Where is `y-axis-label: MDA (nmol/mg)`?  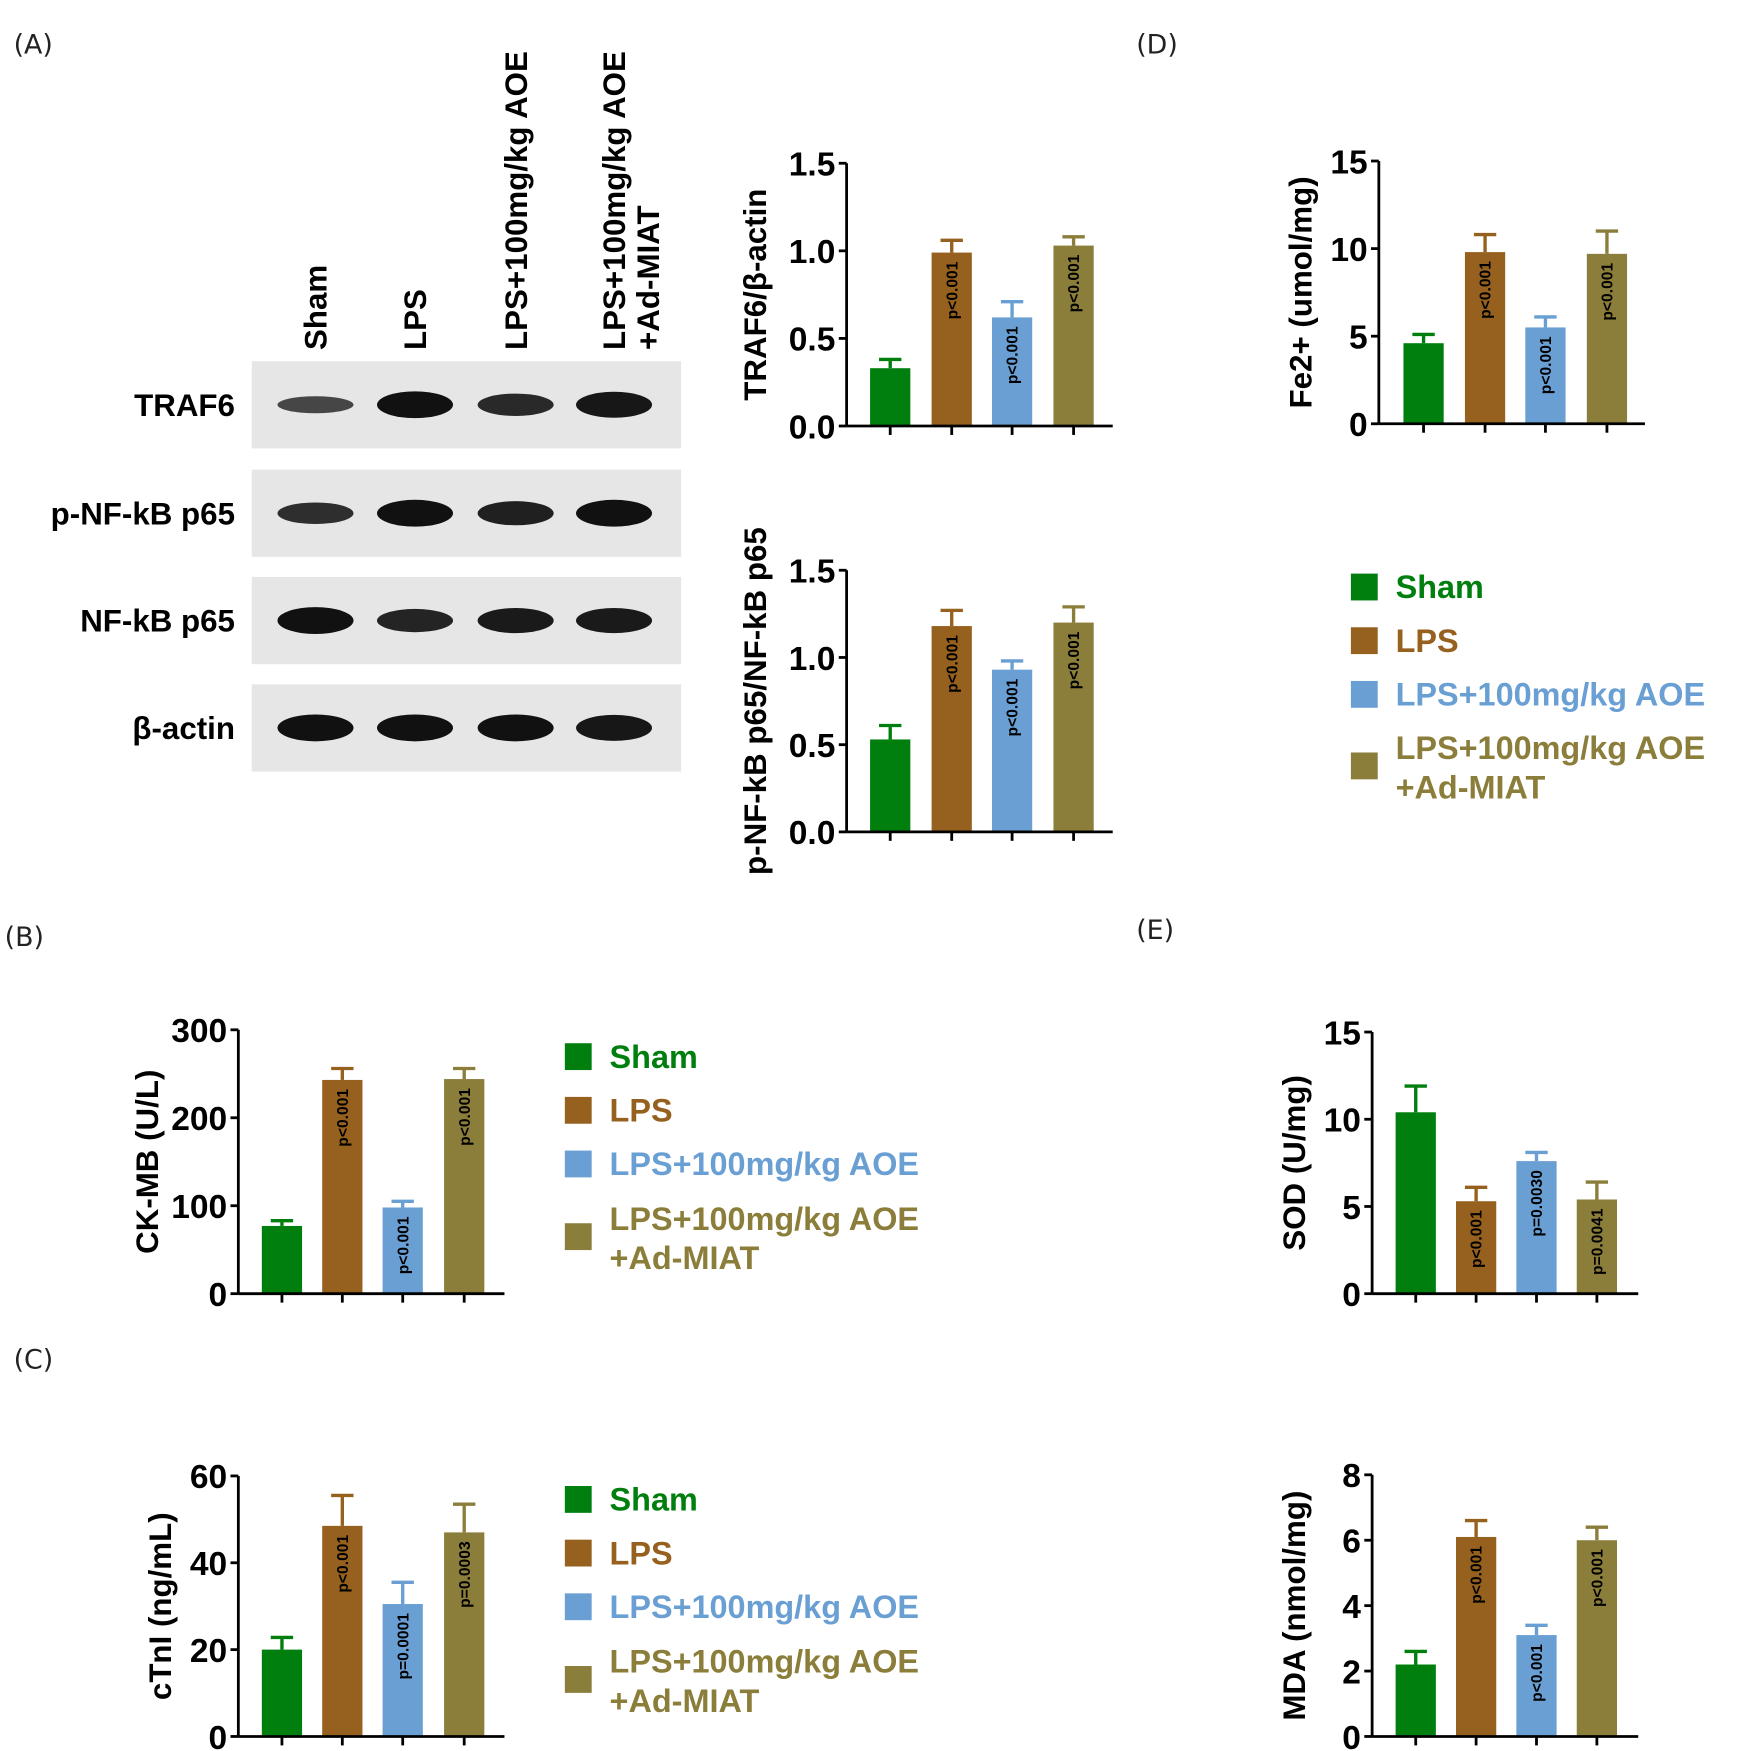 y-axis-label: MDA (nmol/mg) is located at coordinates (1294, 1606).